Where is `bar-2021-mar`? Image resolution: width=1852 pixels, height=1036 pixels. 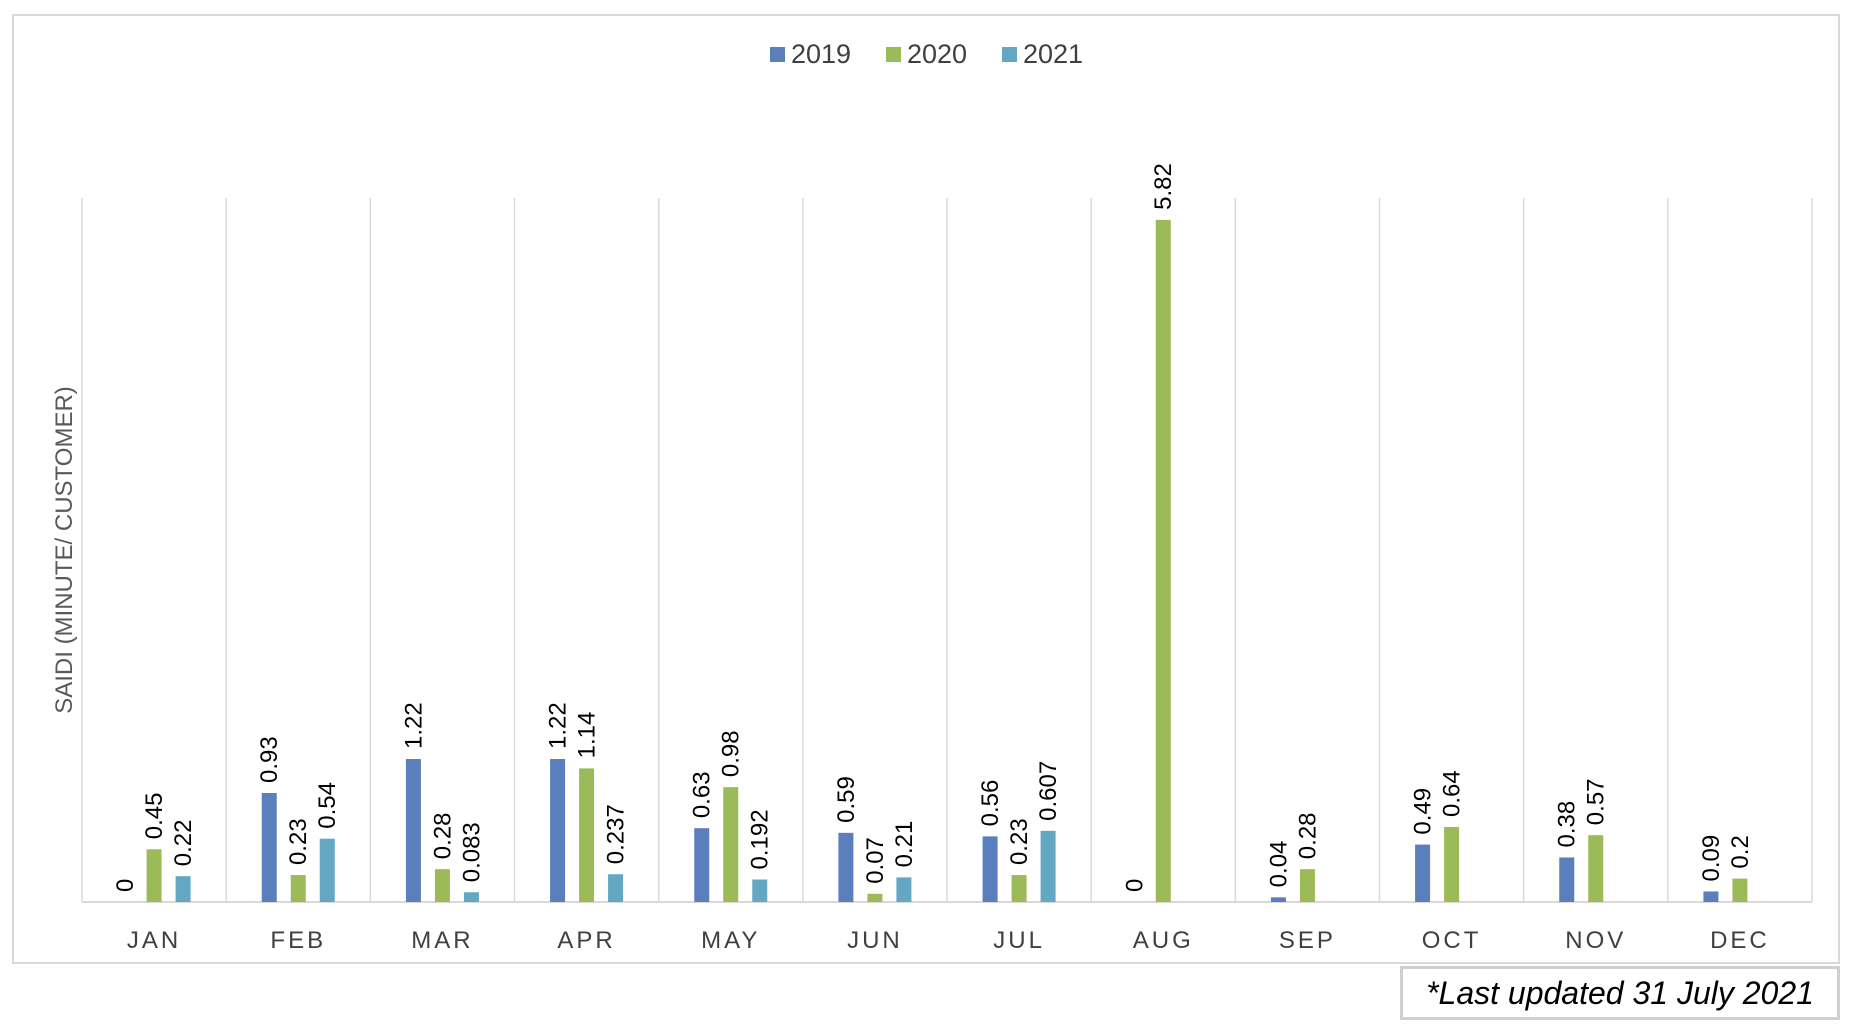 bar-2021-mar is located at coordinates (471, 897).